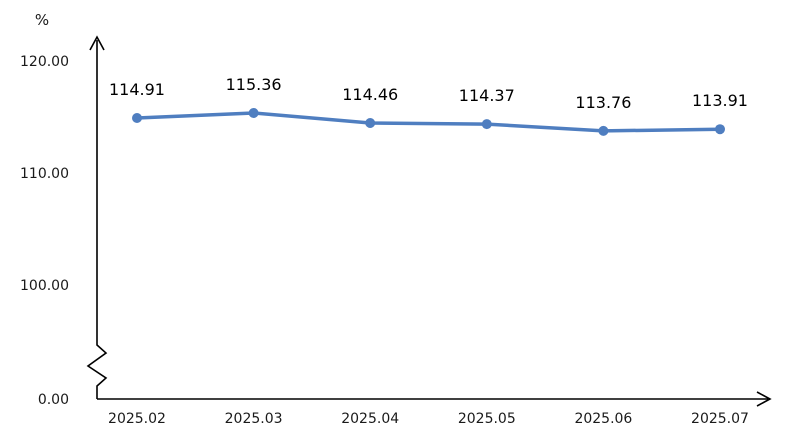 Image resolution: width=796 pixels, height=438 pixels. What do you see at coordinates (137, 89) in the screenshot?
I see `data-label: 114.91` at bounding box center [137, 89].